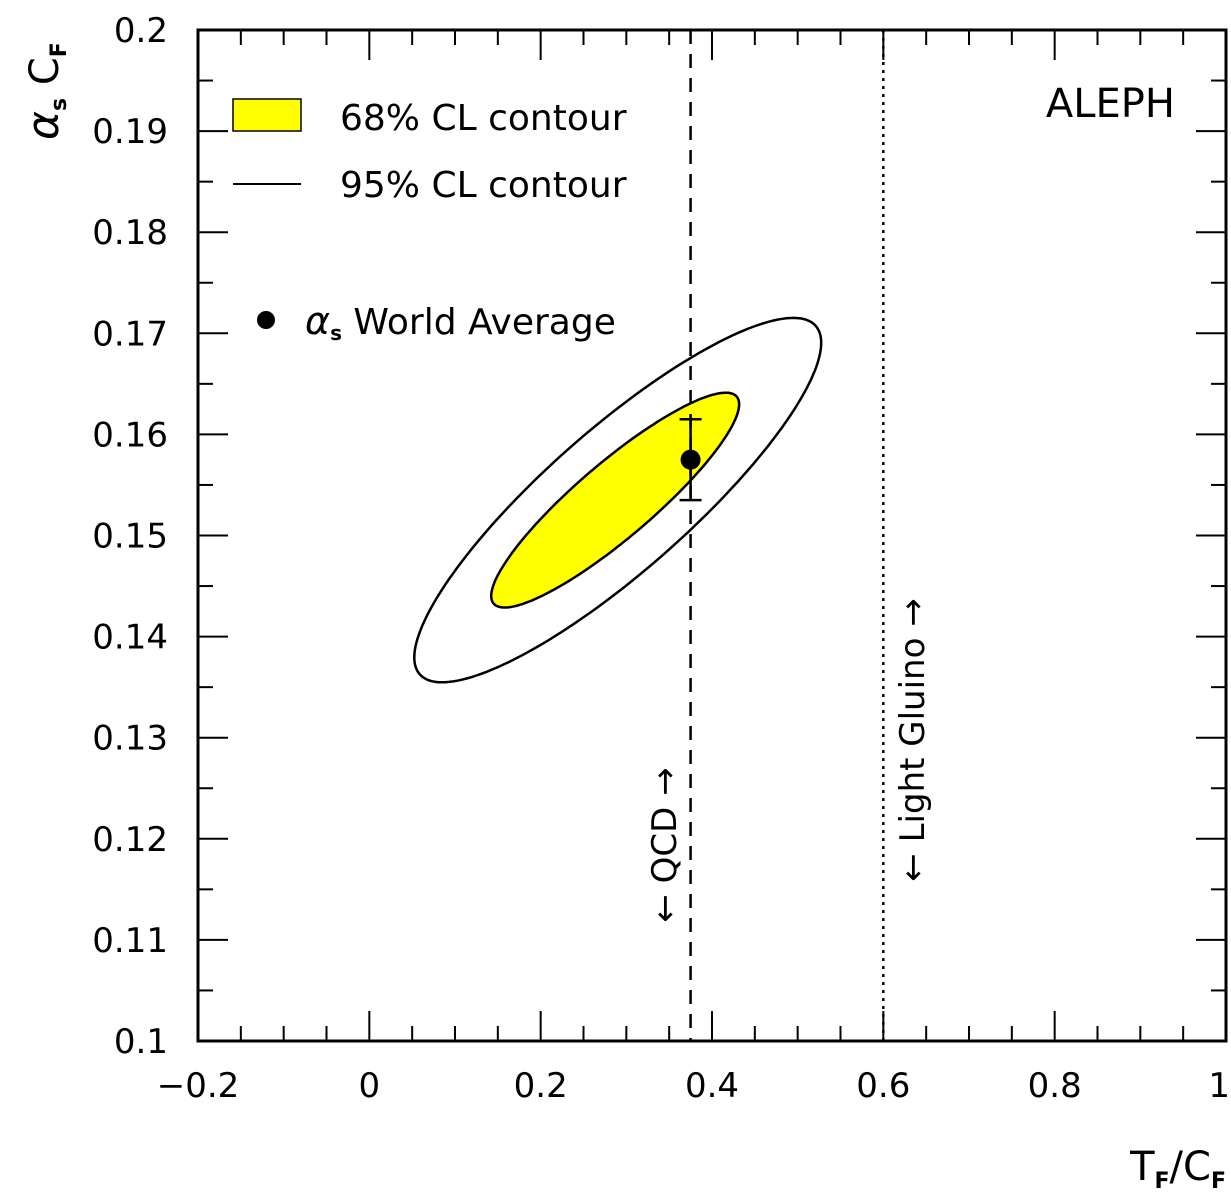 The width and height of the screenshot is (1231, 1197). Describe the element at coordinates (1219, 1086) in the screenshot. I see `x-tick-label: 1` at that location.